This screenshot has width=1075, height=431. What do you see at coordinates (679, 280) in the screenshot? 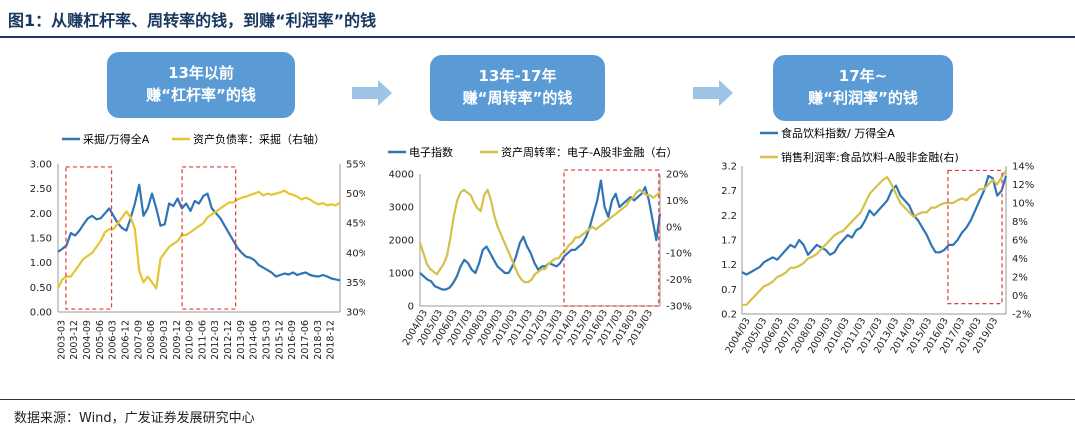
I see `y-tick-label-right: -20%` at bounding box center [679, 280].